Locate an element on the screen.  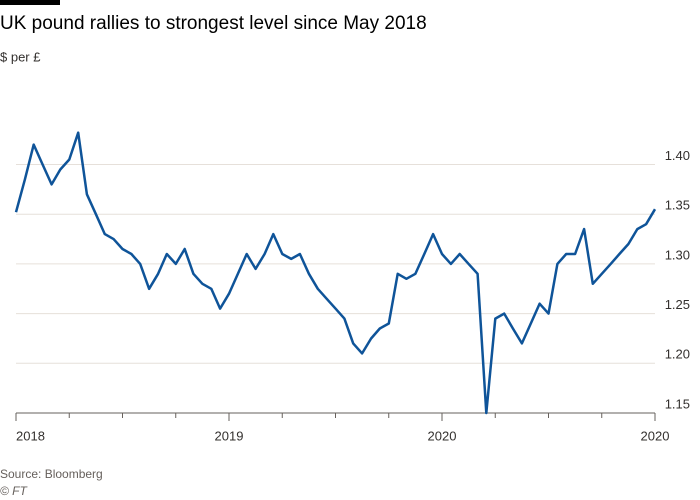
y-tick-label: 1.25 is located at coordinates (677, 304).